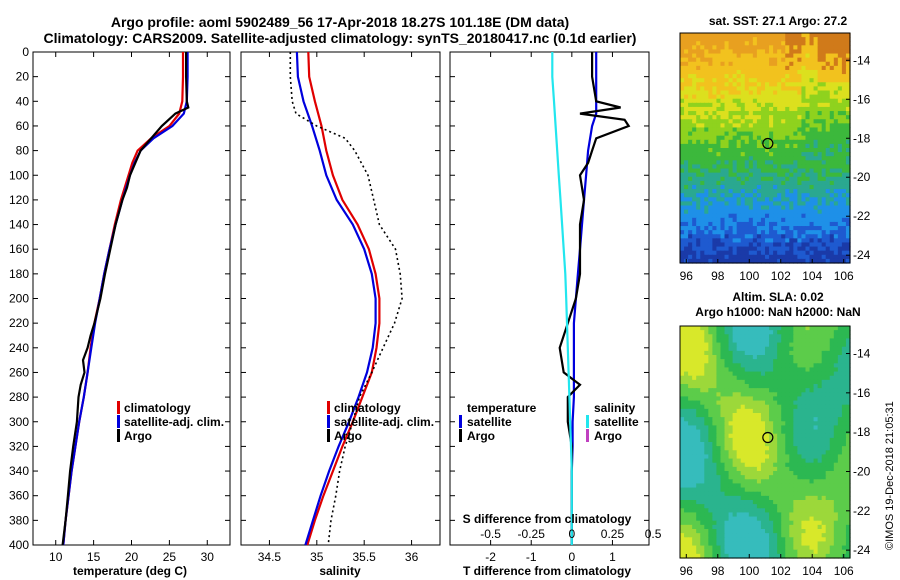 This screenshot has height=580, width=900. Describe the element at coordinates (19, 323) in the screenshot. I see `depth-tick-label: 220` at that location.